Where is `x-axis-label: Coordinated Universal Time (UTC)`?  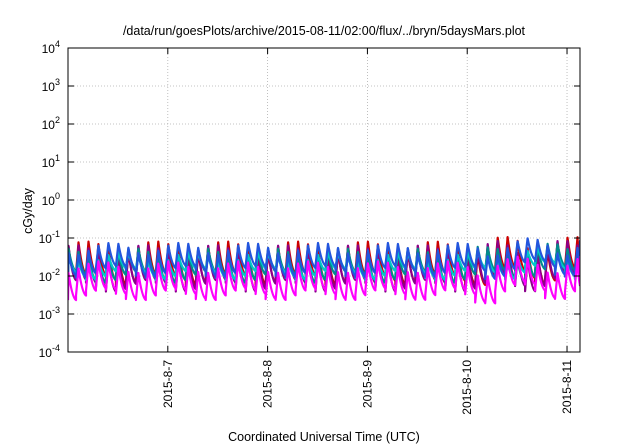
x-axis-label: Coordinated Universal Time (UTC) is located at coordinates (324, 437).